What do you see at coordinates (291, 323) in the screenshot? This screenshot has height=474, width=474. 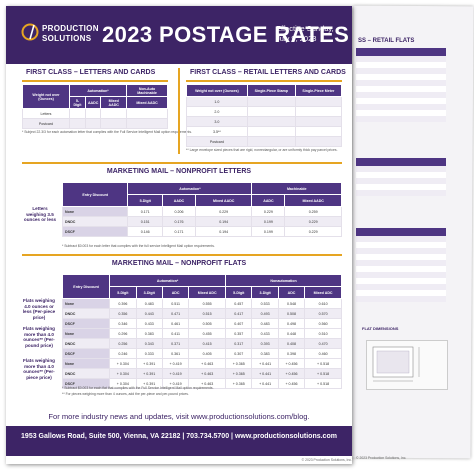 I see `rate-cell: 0.498` at bounding box center [291, 323].